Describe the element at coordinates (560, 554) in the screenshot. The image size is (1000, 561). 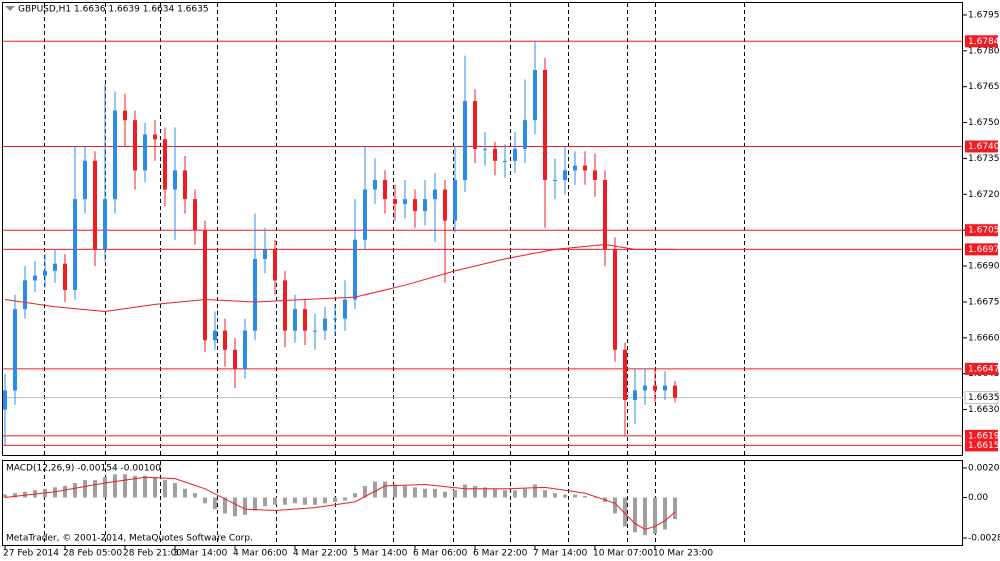
I see `x-tick-label: 7 Mar 14:00` at that location.